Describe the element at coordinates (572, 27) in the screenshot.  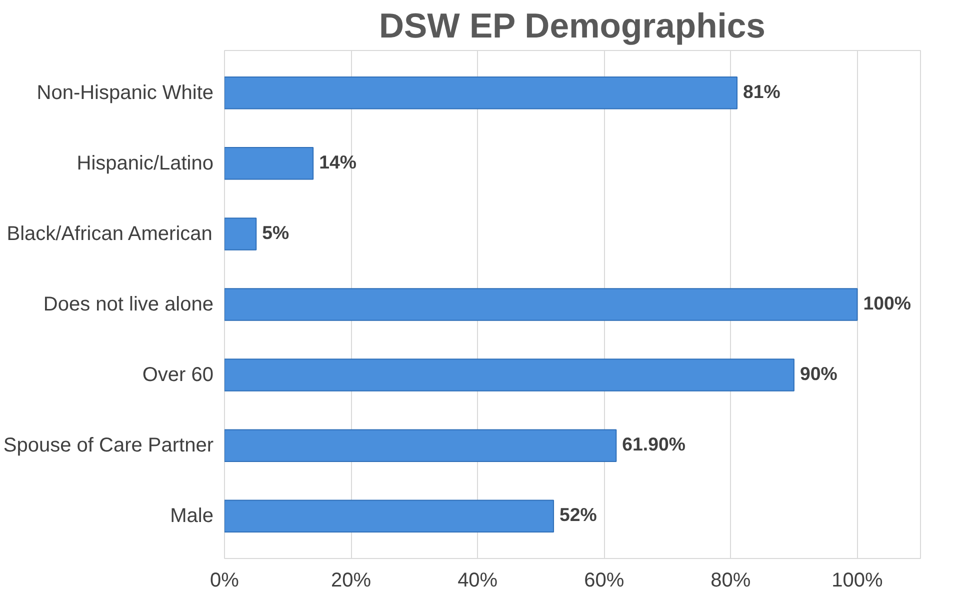
I see `chart-title: DSW EP Demographics` at that location.